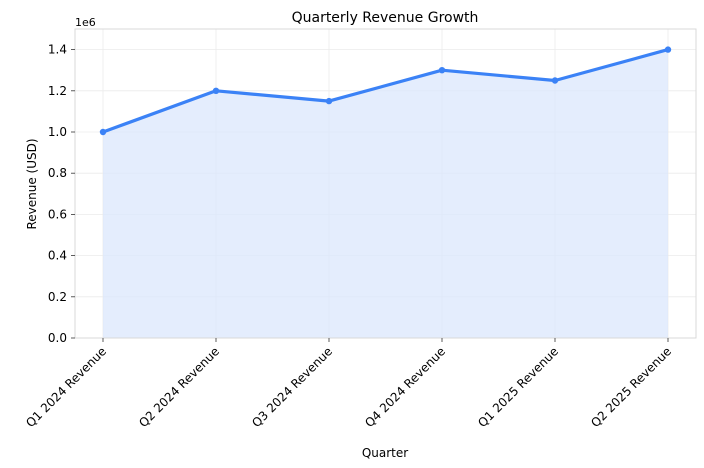  What do you see at coordinates (179, 387) in the screenshot?
I see `x-tick-label: Q2 2024 Revenue` at bounding box center [179, 387].